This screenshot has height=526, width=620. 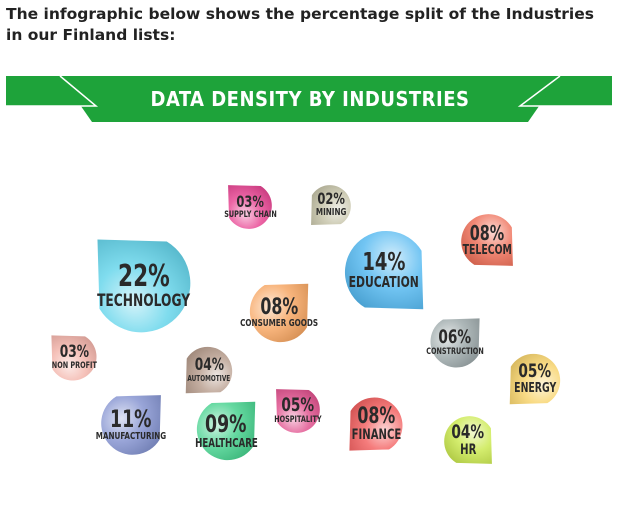 I want to click on bubble-fill-telecom, so click(x=487, y=240).